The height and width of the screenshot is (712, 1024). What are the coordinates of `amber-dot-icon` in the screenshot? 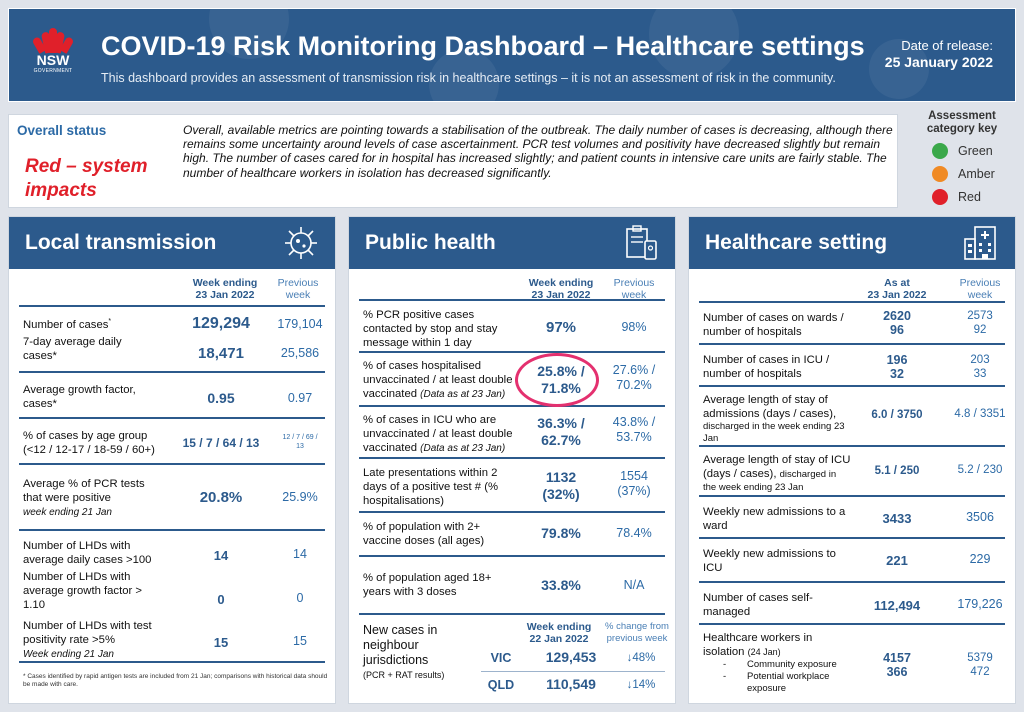 It's located at (940, 174).